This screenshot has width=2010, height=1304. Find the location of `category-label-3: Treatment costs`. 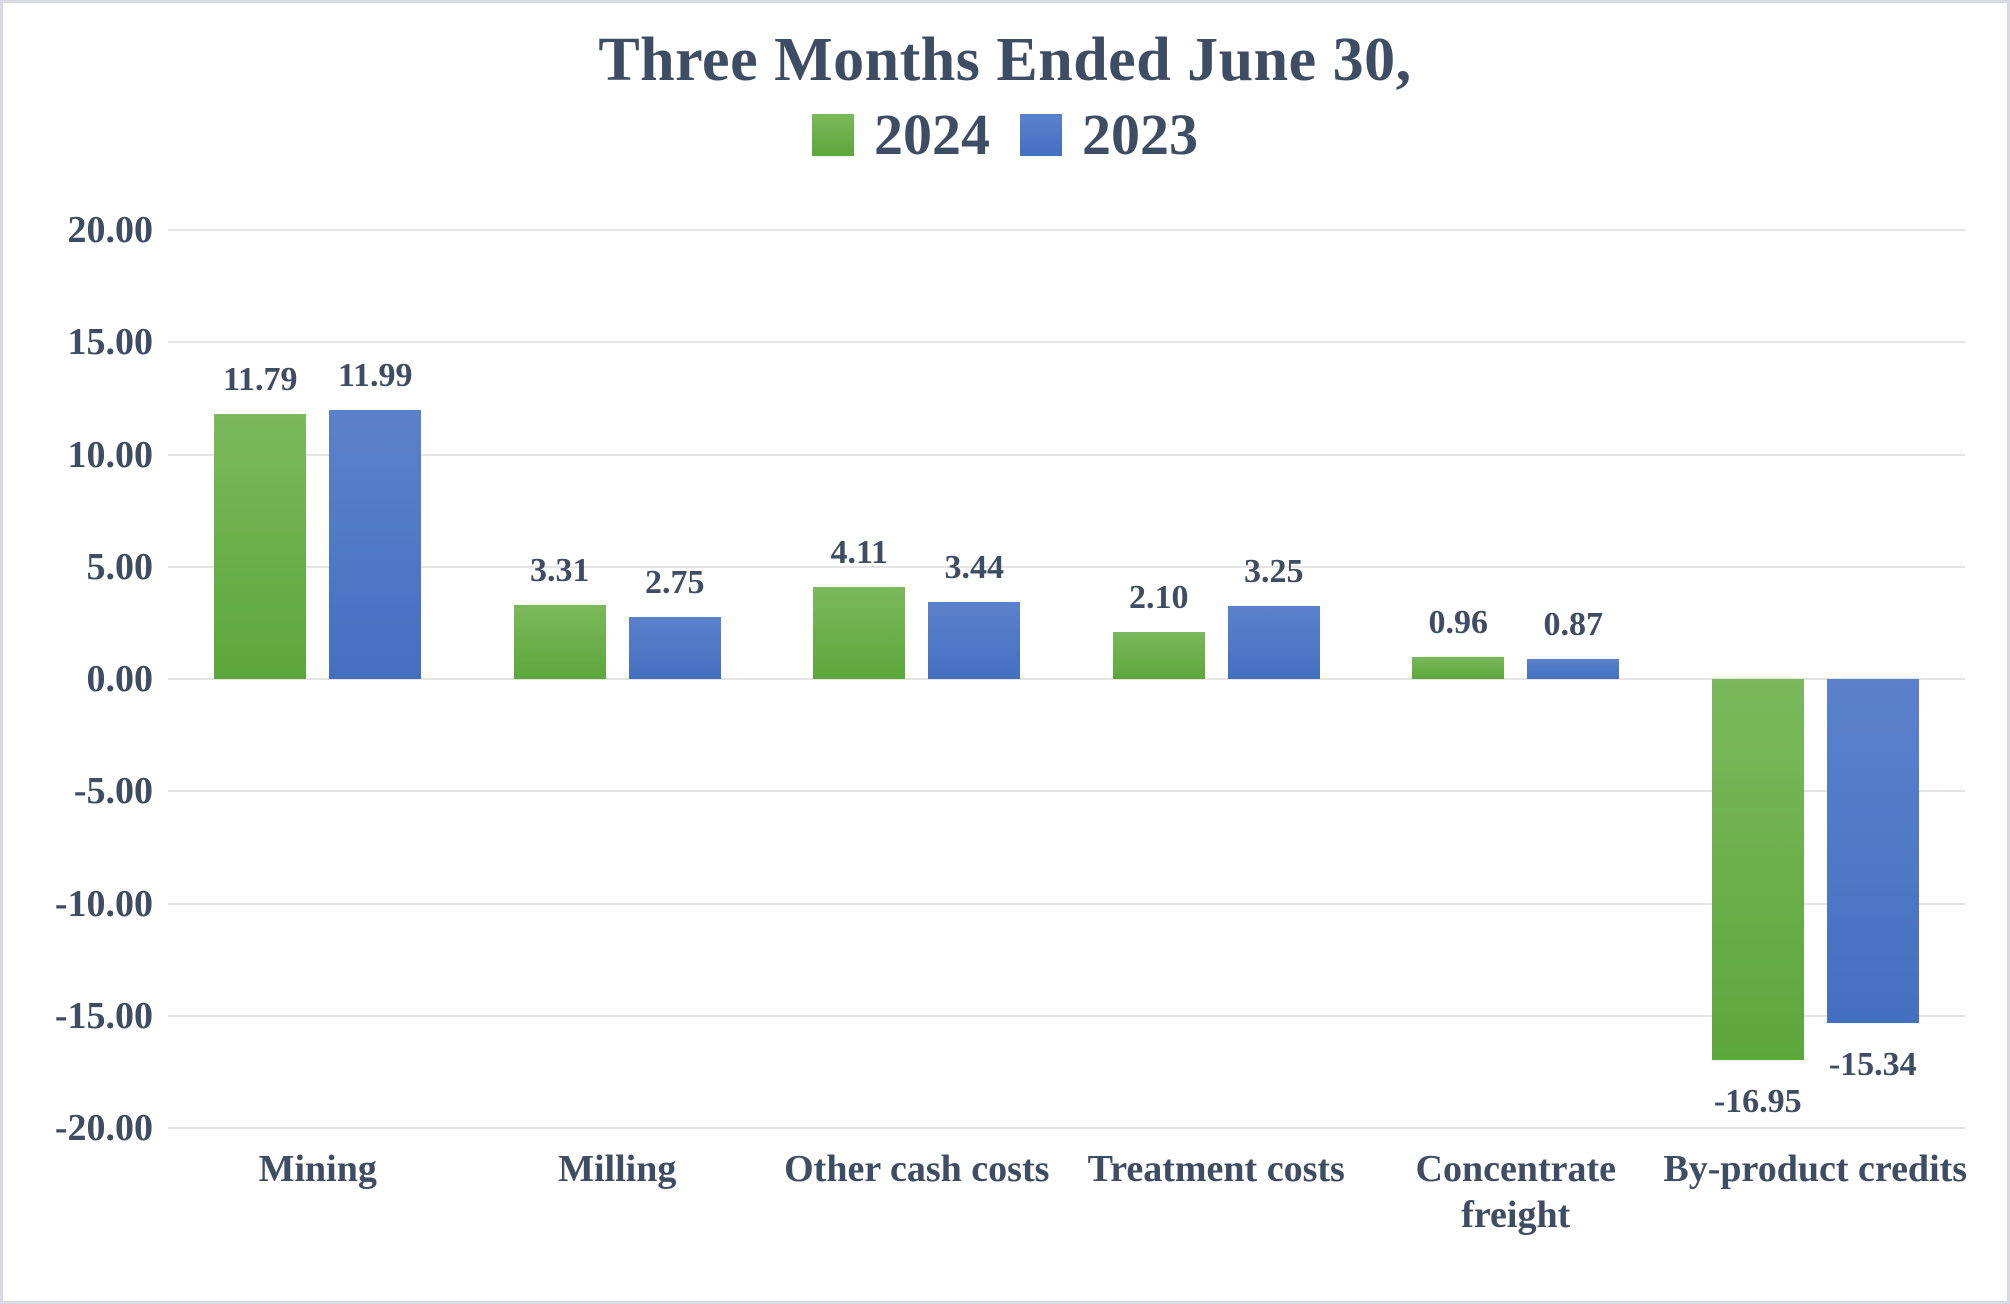

category-label-3: Treatment costs is located at coordinates (1216, 1169).